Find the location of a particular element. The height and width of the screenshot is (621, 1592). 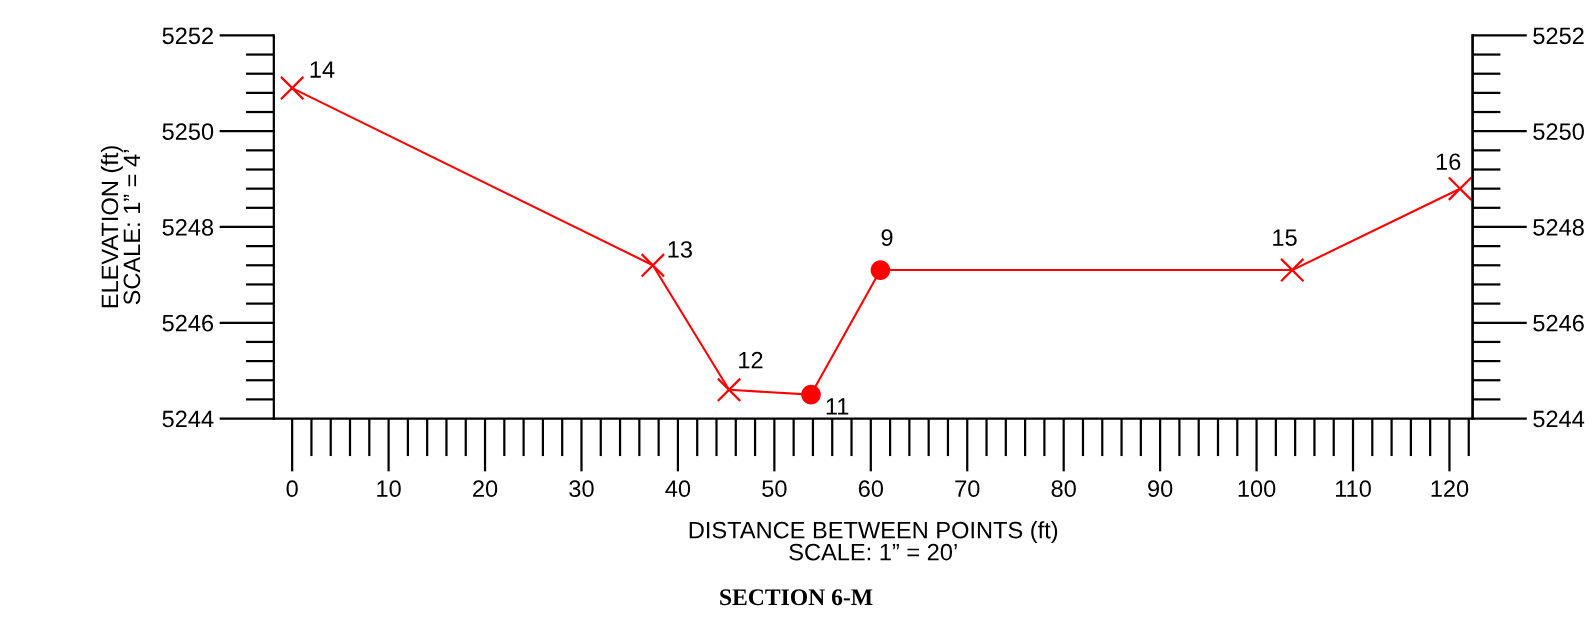

x-tick-label: 70 is located at coordinates (967, 489).